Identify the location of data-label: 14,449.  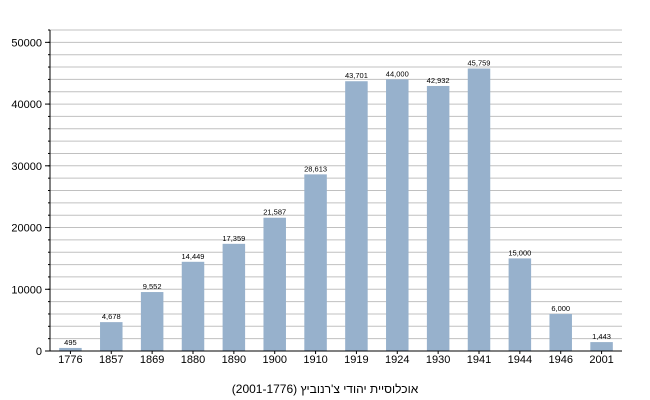
(193, 256).